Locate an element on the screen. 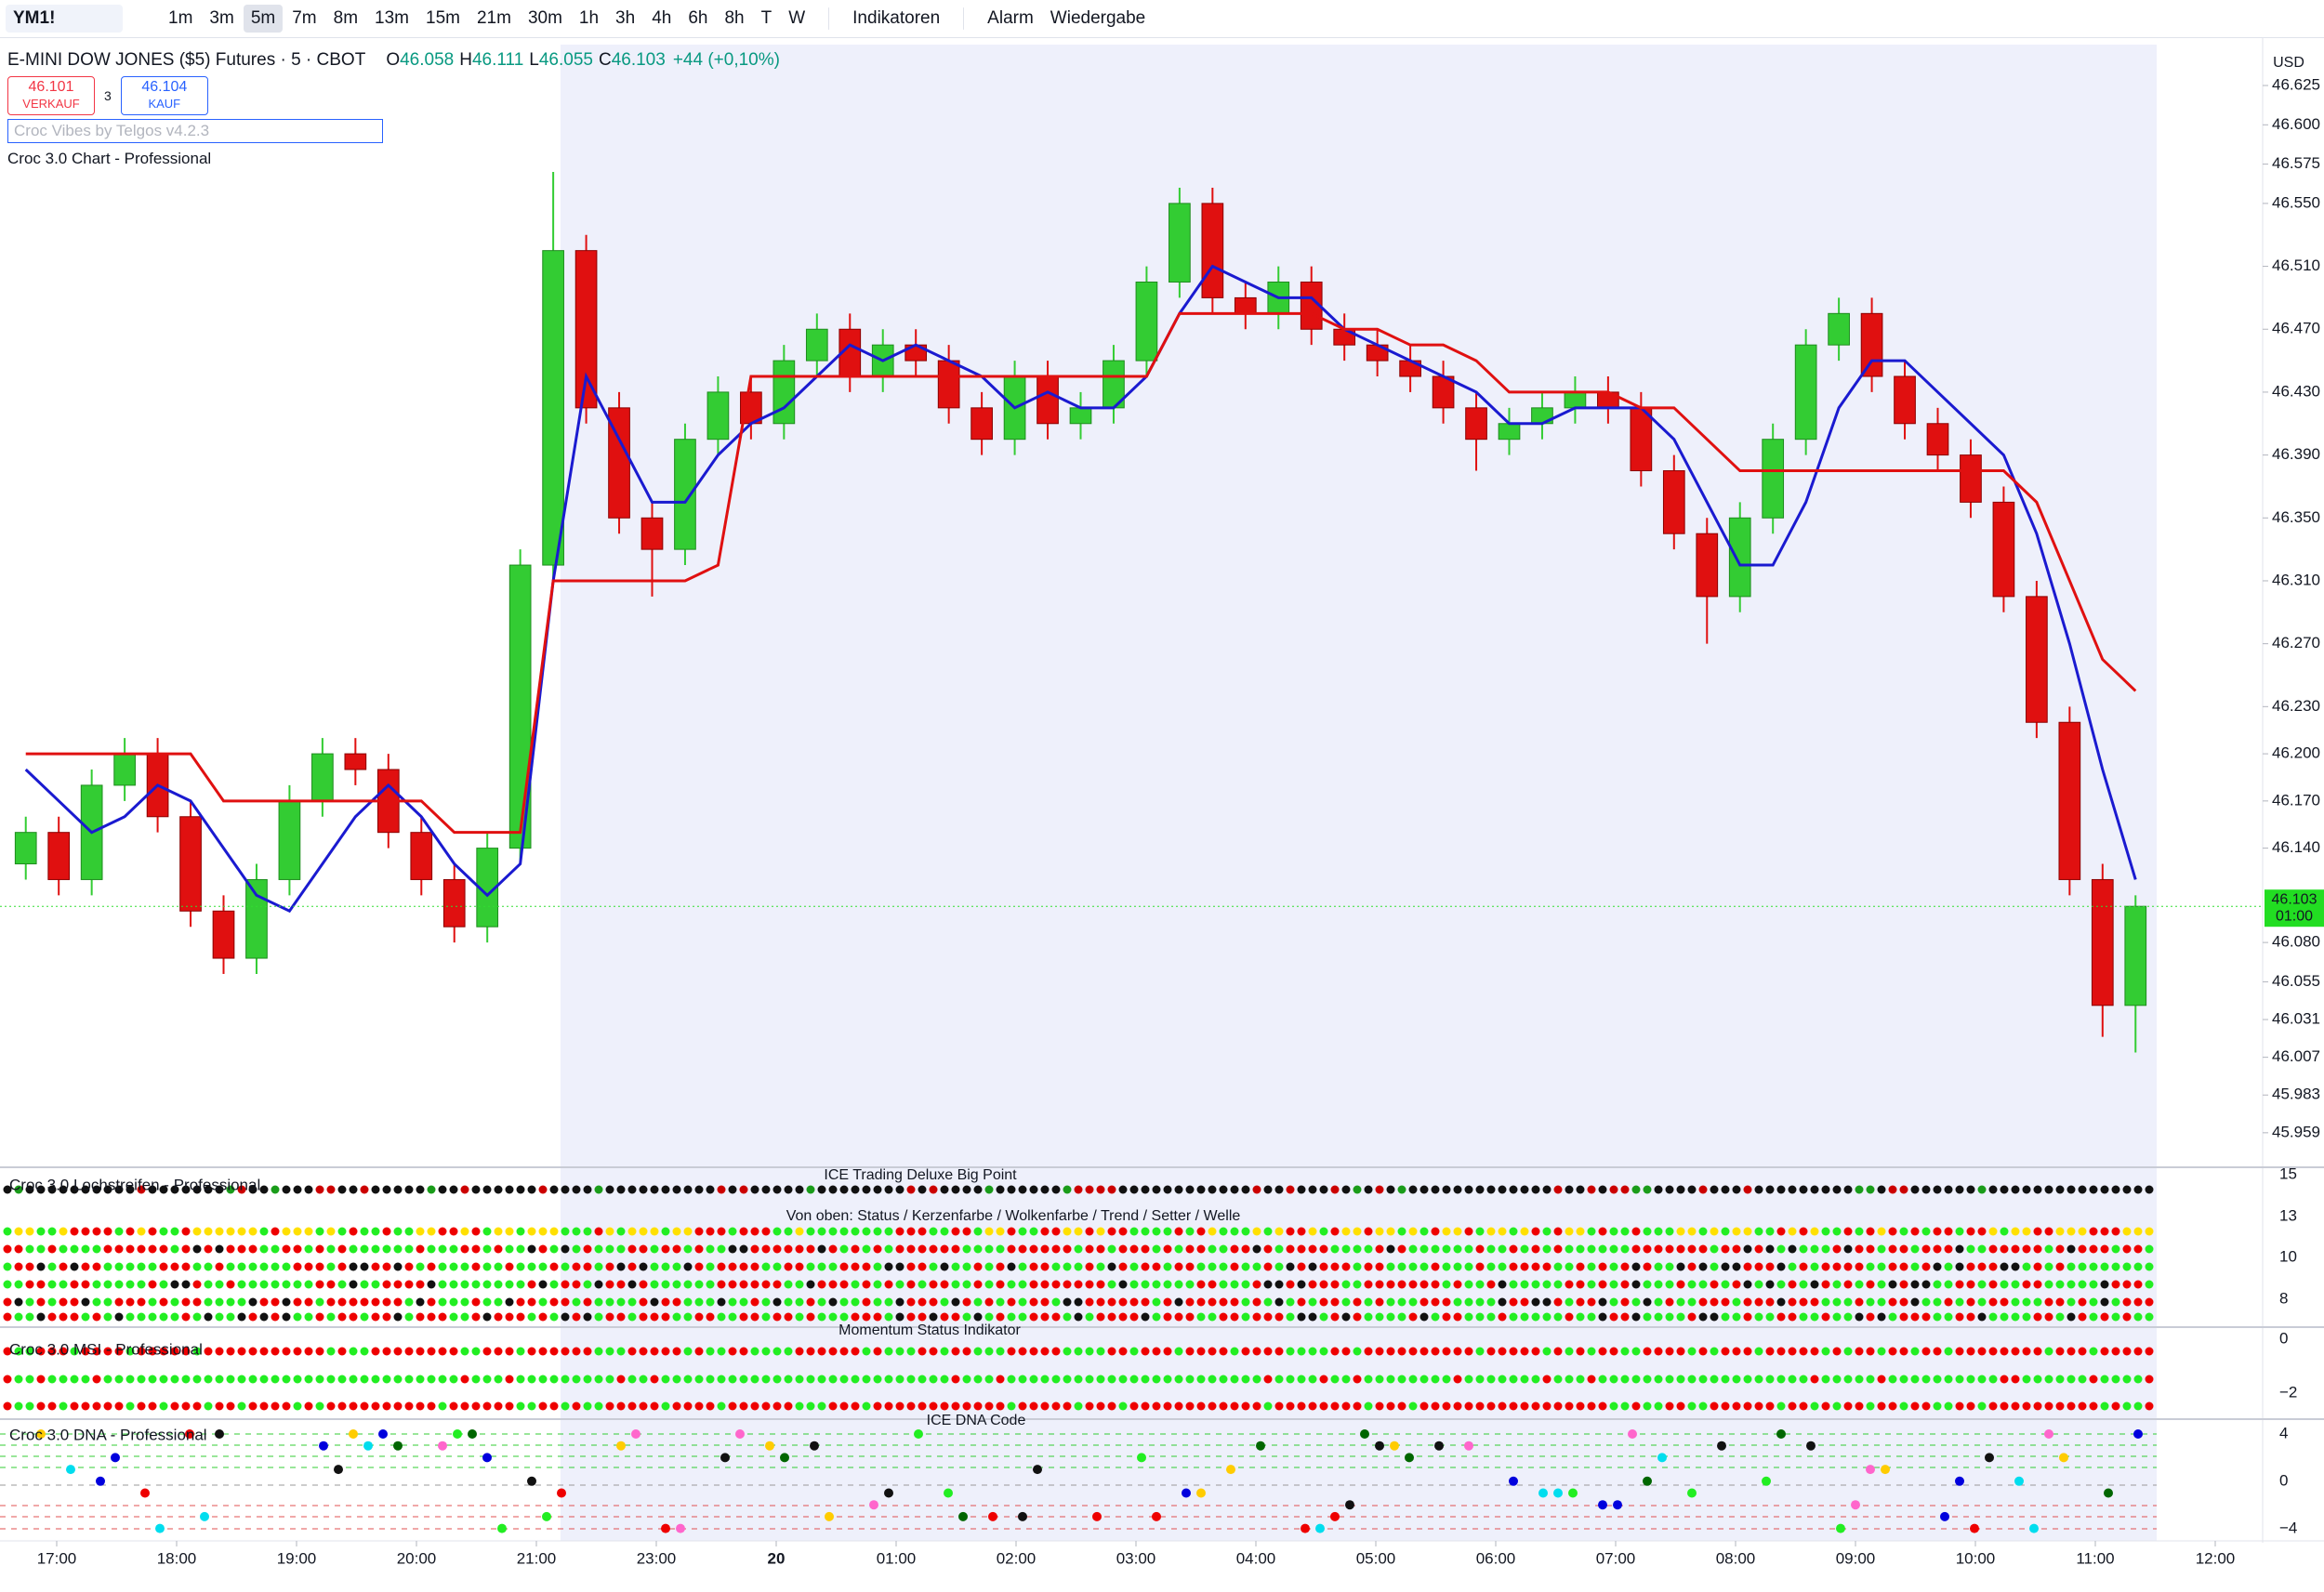 The height and width of the screenshot is (1592, 2324). symbol-search: YM1! is located at coordinates (64, 19).